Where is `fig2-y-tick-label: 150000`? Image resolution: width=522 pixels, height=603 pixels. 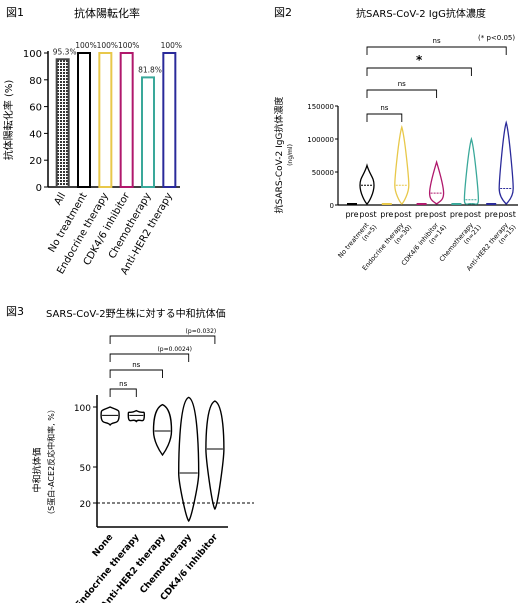 fig2-y-tick-label: 150000 is located at coordinates (320, 107).